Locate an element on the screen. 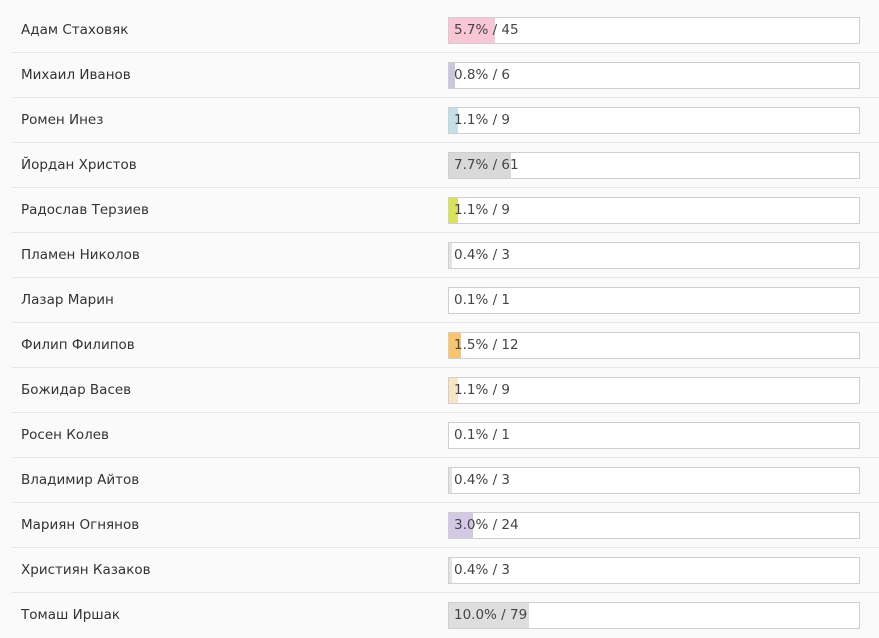 The image size is (879, 638). result-row: Адам Стаховяк 5.7% / 45 is located at coordinates (445, 30).